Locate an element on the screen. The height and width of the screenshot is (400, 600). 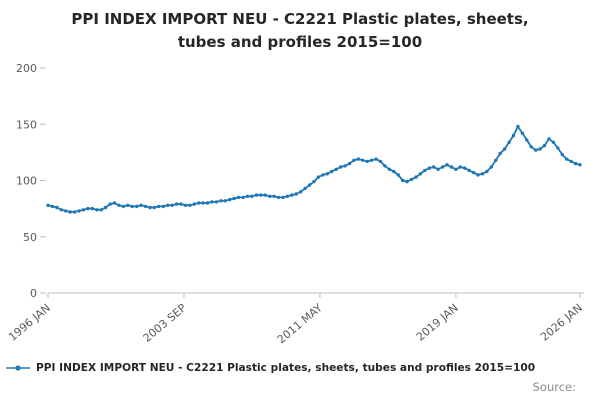
x-axis-tick-label: 2026 JAN is located at coordinates (561, 322).